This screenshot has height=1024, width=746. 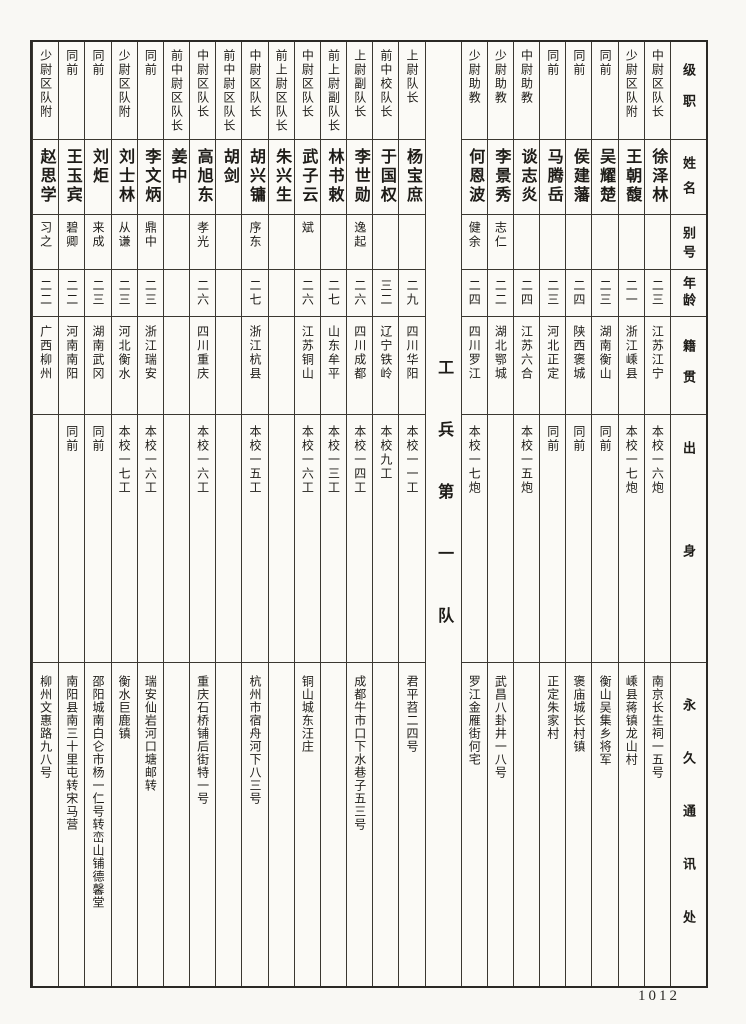 What do you see at coordinates (657, 727) in the screenshot?
I see `person-address: 南京长生祠一五号` at bounding box center [657, 727].